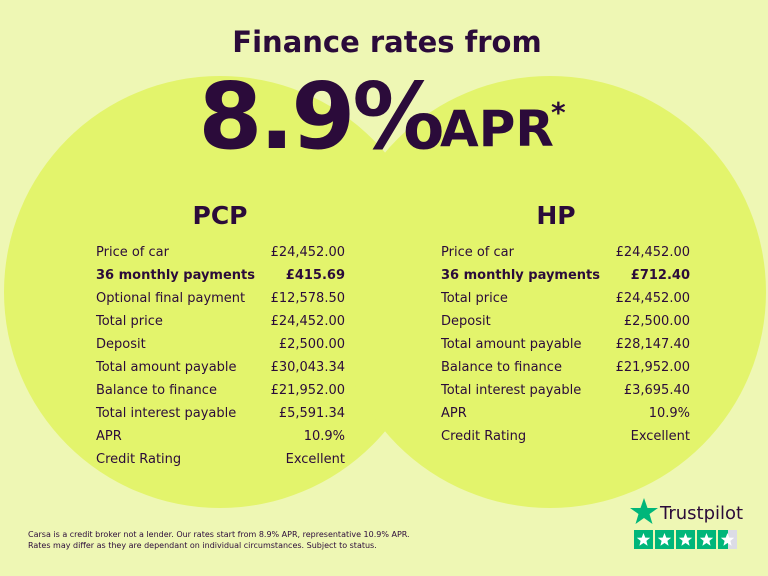 This screenshot has width=768, height=576. Describe the element at coordinates (558, 112) in the screenshot. I see `asterisk: *` at that location.